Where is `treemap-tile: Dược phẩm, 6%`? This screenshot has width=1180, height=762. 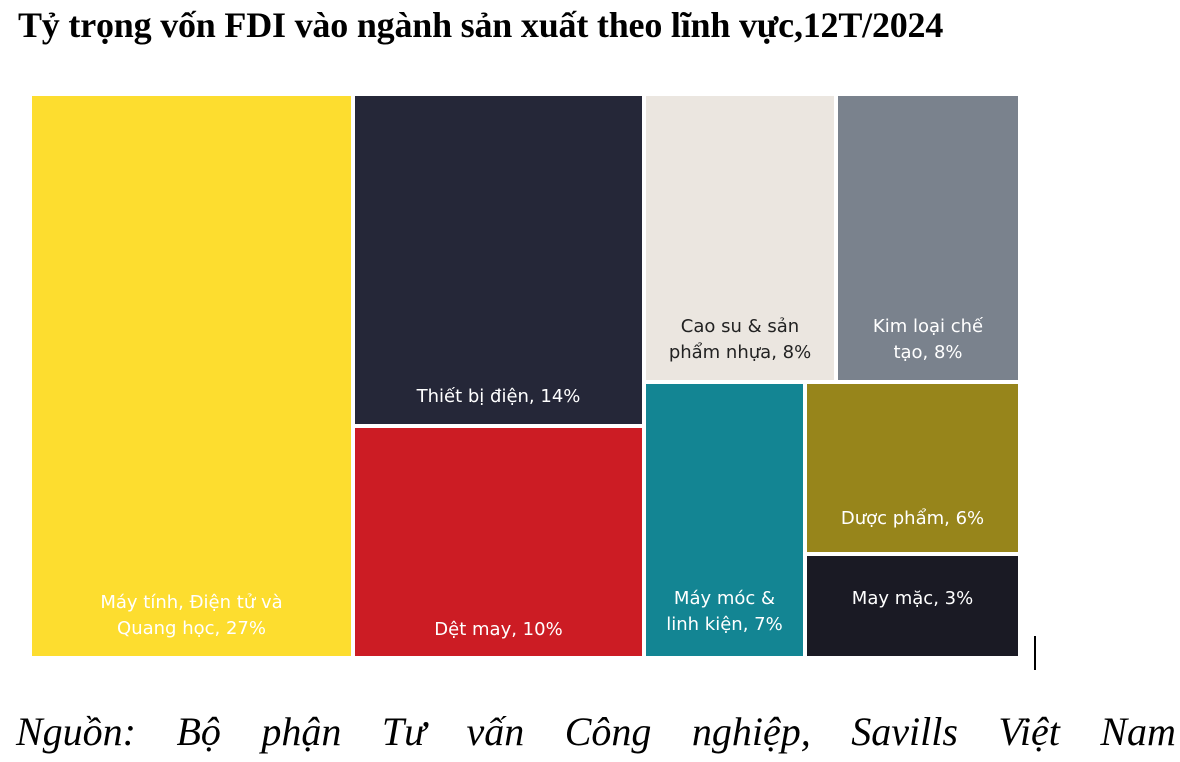
treemap-tile: Dược phẩm, 6% is located at coordinates (912, 468).